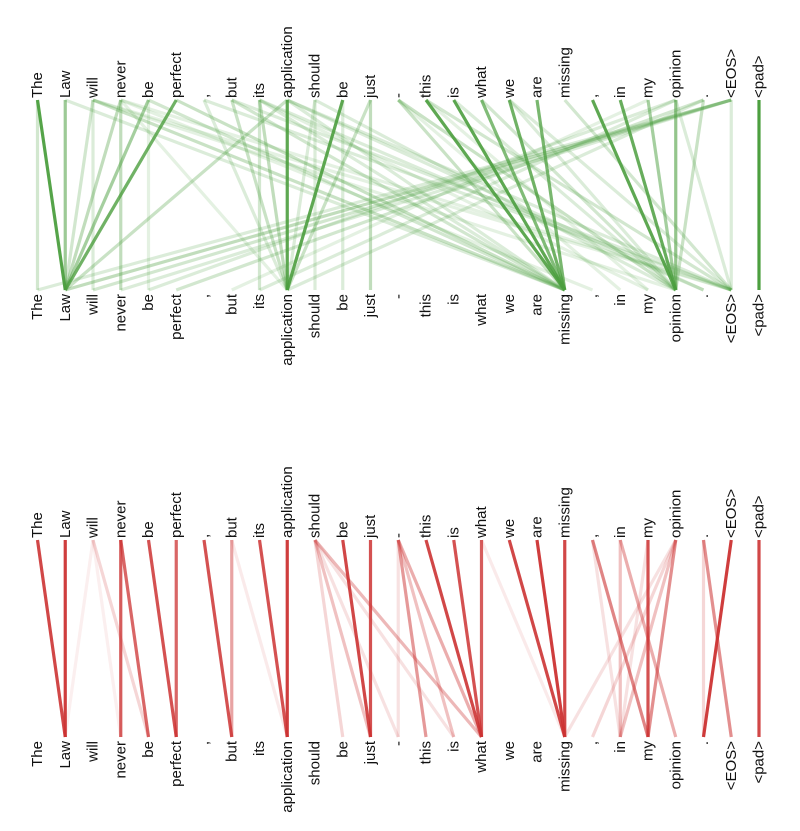 The image size is (800, 831). What do you see at coordinates (315, 763) in the screenshot?
I see `target-token: should` at bounding box center [315, 763].